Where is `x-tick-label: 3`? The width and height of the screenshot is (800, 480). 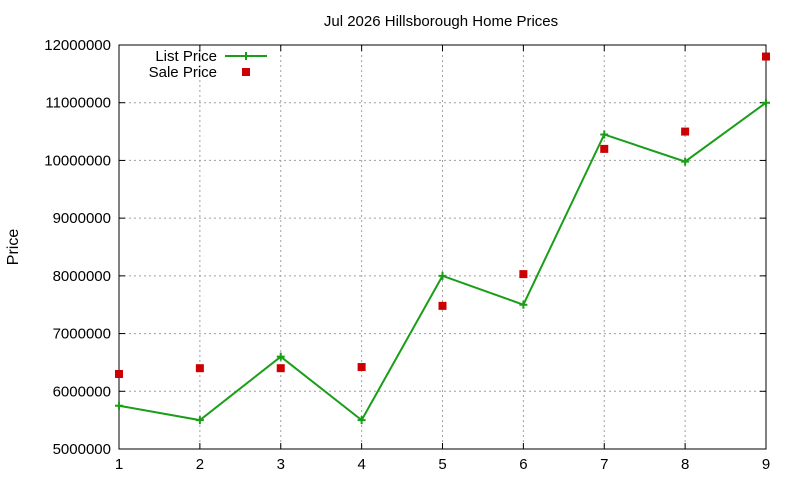
x-tick-label: 3 is located at coordinates (281, 464).